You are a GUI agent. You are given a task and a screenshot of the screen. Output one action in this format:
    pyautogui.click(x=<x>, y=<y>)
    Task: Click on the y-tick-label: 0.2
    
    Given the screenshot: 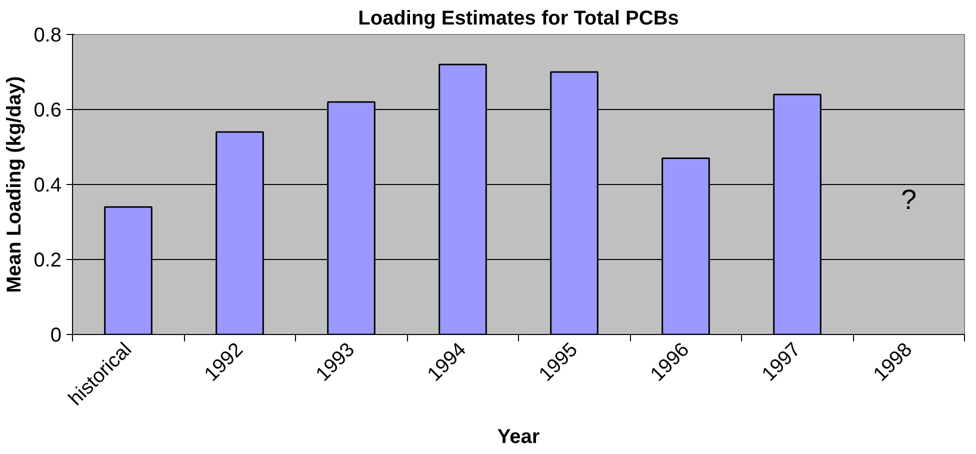 What is the action you would take?
    pyautogui.click(x=48, y=261)
    